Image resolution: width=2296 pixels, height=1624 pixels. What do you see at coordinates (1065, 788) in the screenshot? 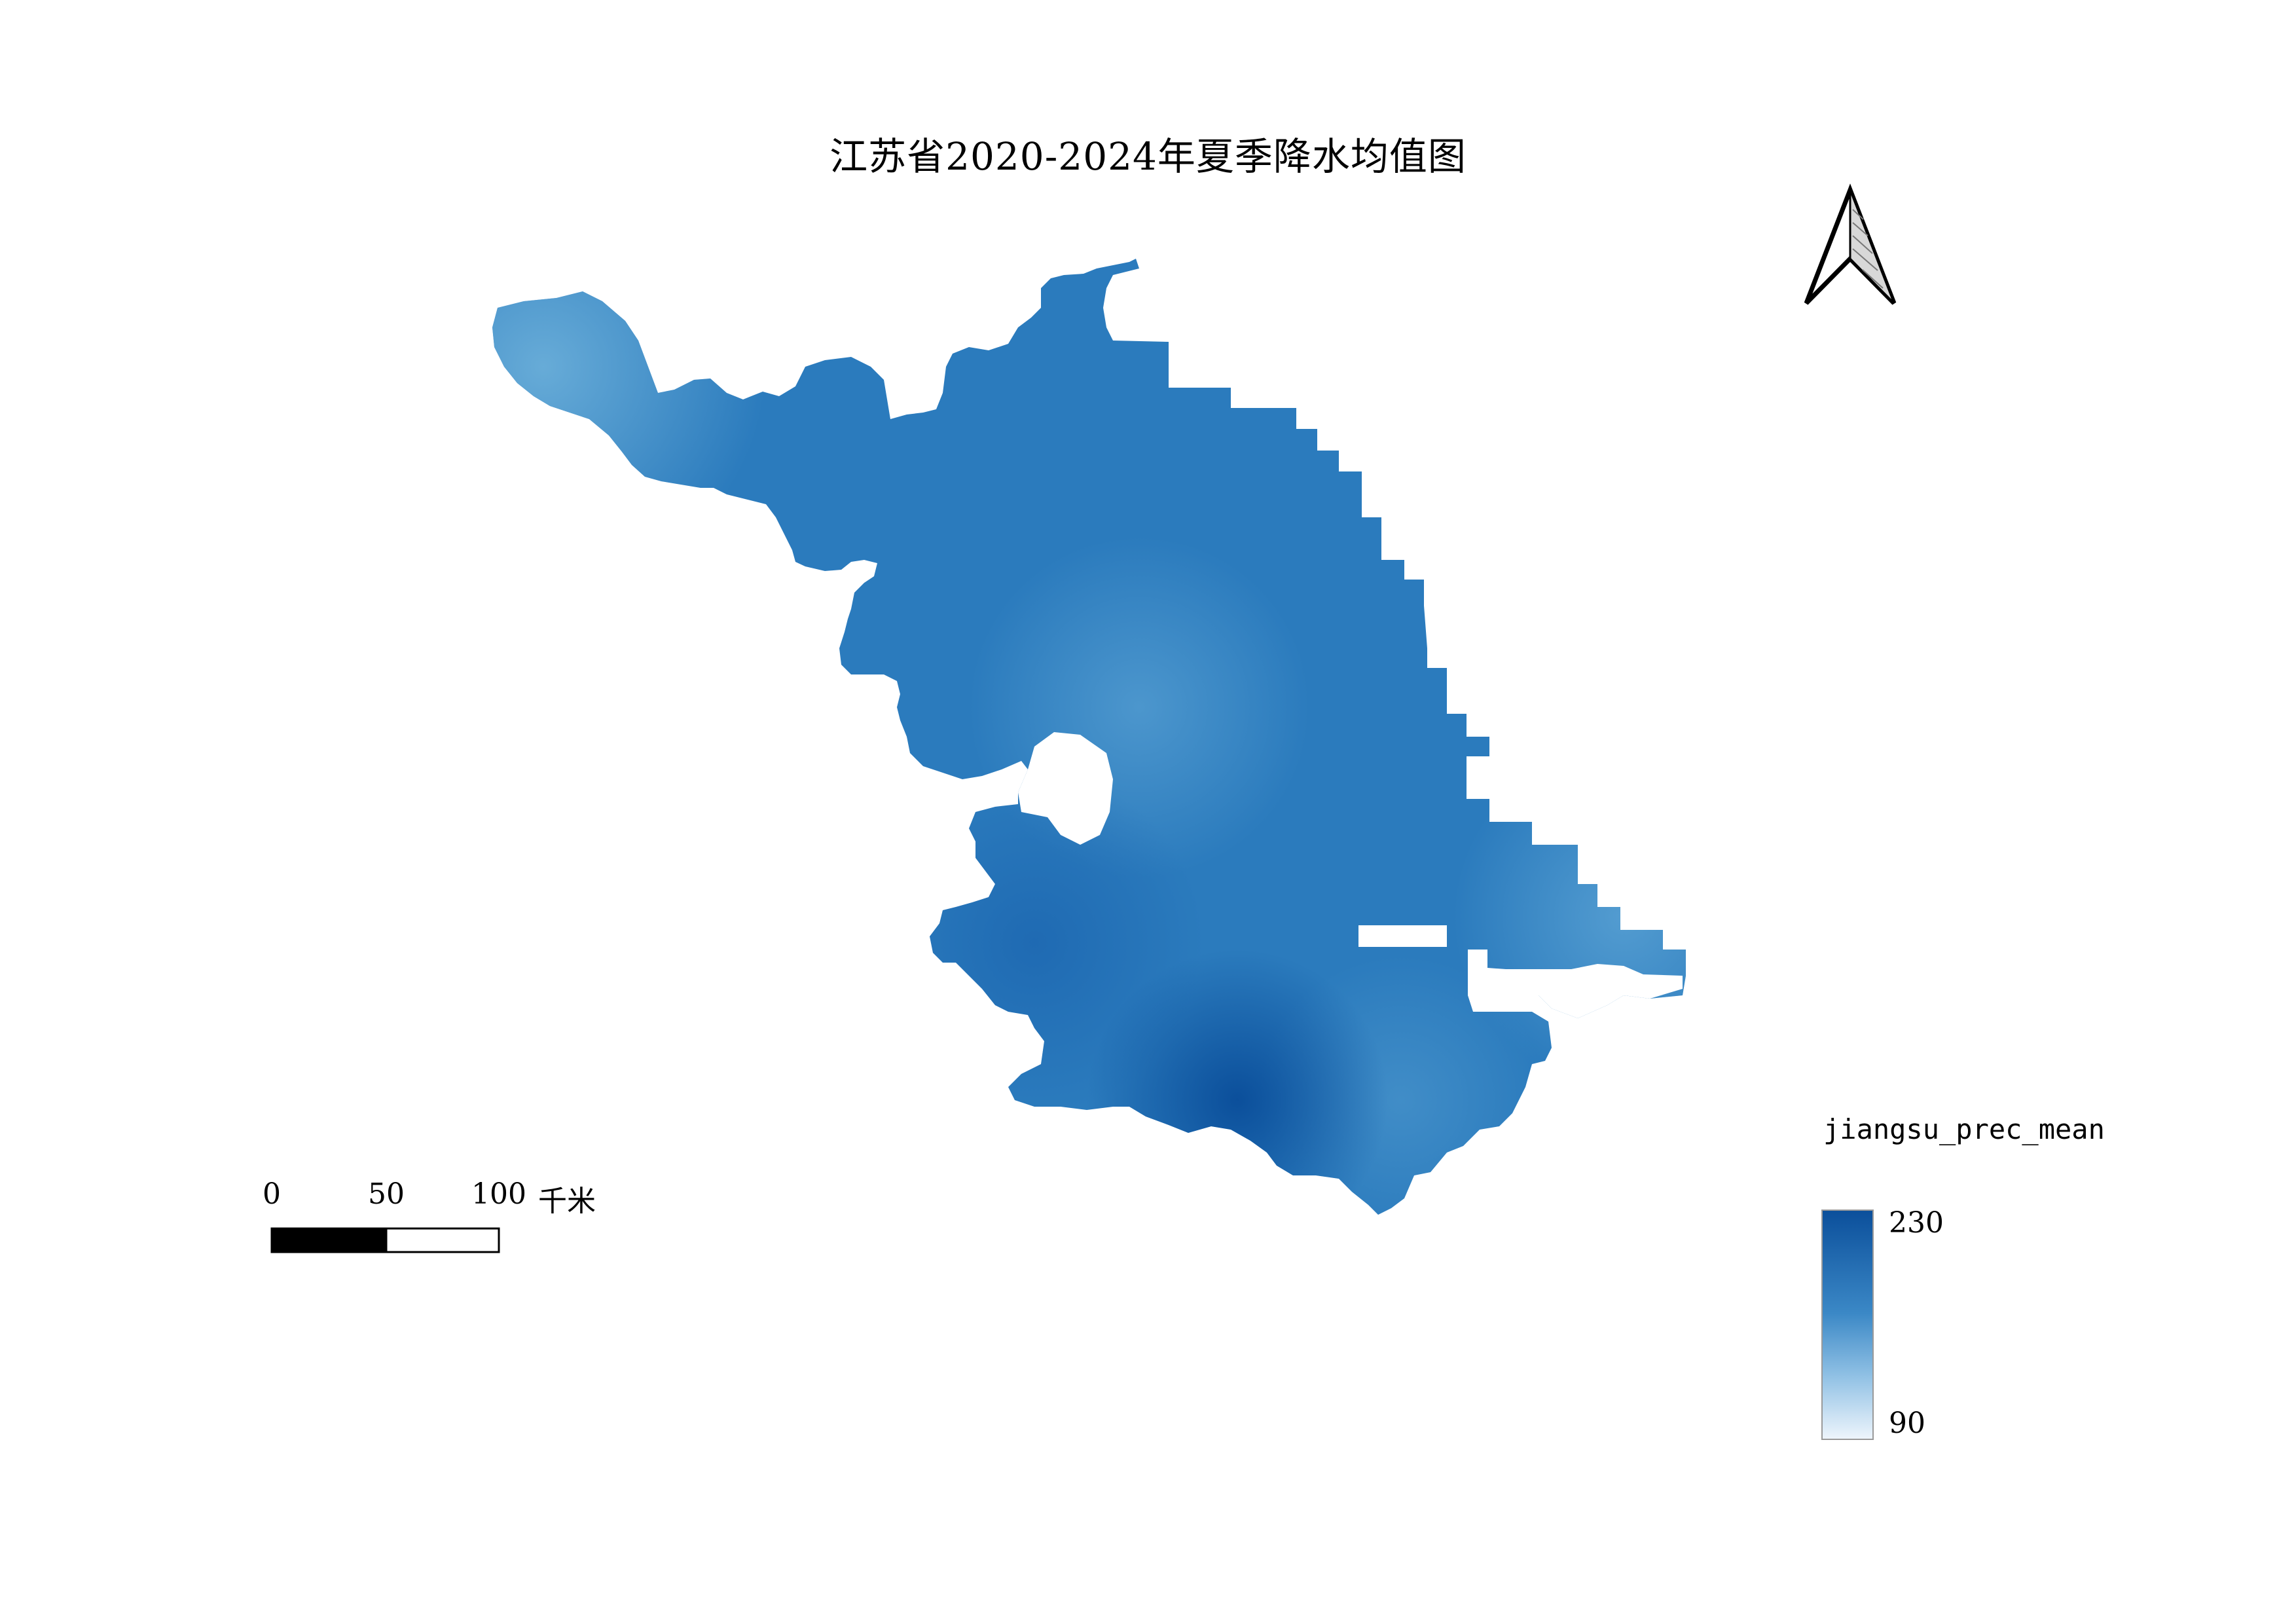
I see `lake-hole` at bounding box center [1065, 788].